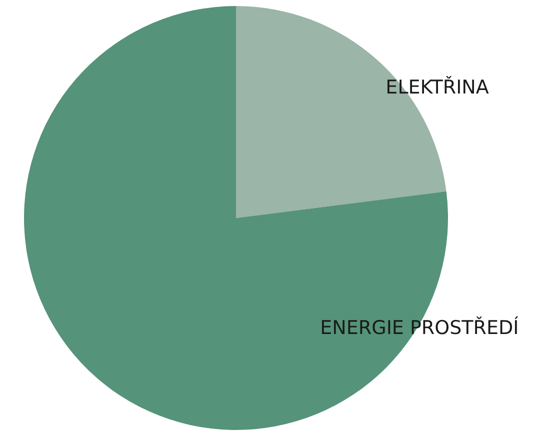 The width and height of the screenshot is (548, 432). What do you see at coordinates (437, 86) in the screenshot?
I see `slice-label: ELEKTŘINA` at bounding box center [437, 86].